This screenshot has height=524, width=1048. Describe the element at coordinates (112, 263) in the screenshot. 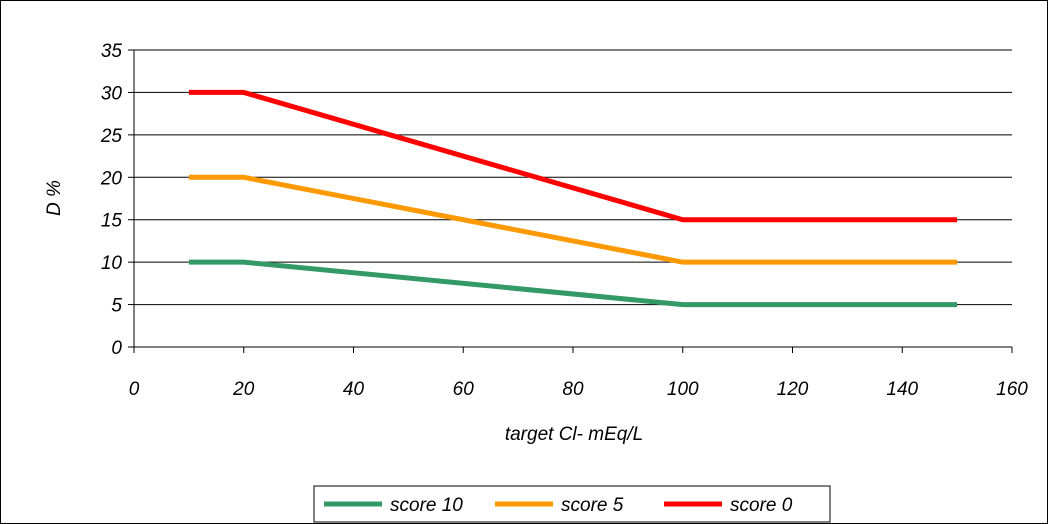

I see `y-tick-label-10: 10` at that location.